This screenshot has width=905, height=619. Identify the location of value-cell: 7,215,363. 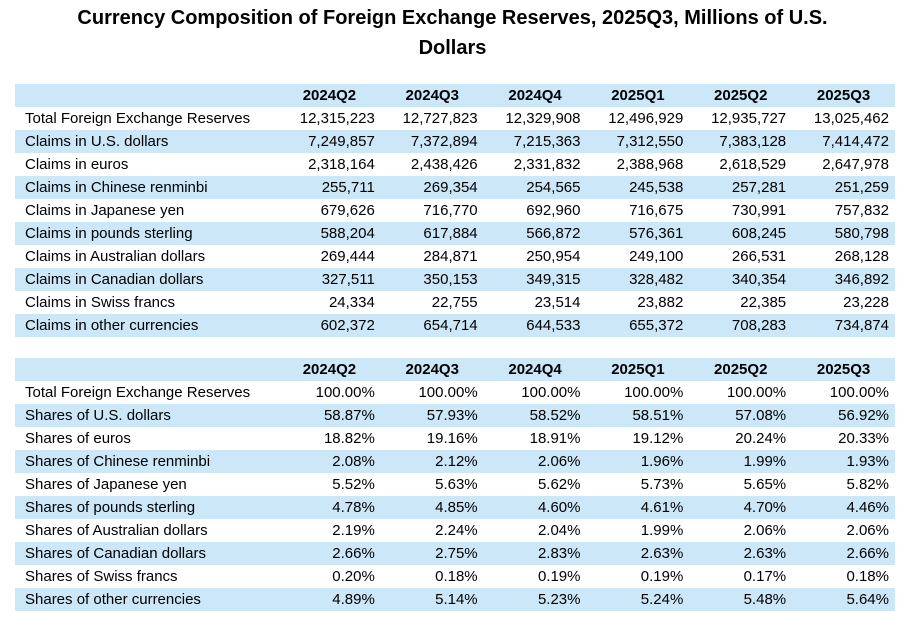
(547, 141).